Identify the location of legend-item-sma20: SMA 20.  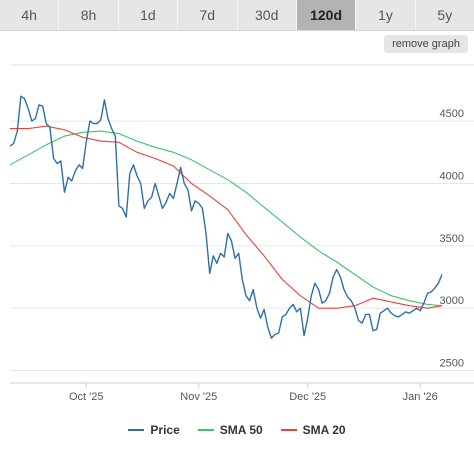
(313, 430).